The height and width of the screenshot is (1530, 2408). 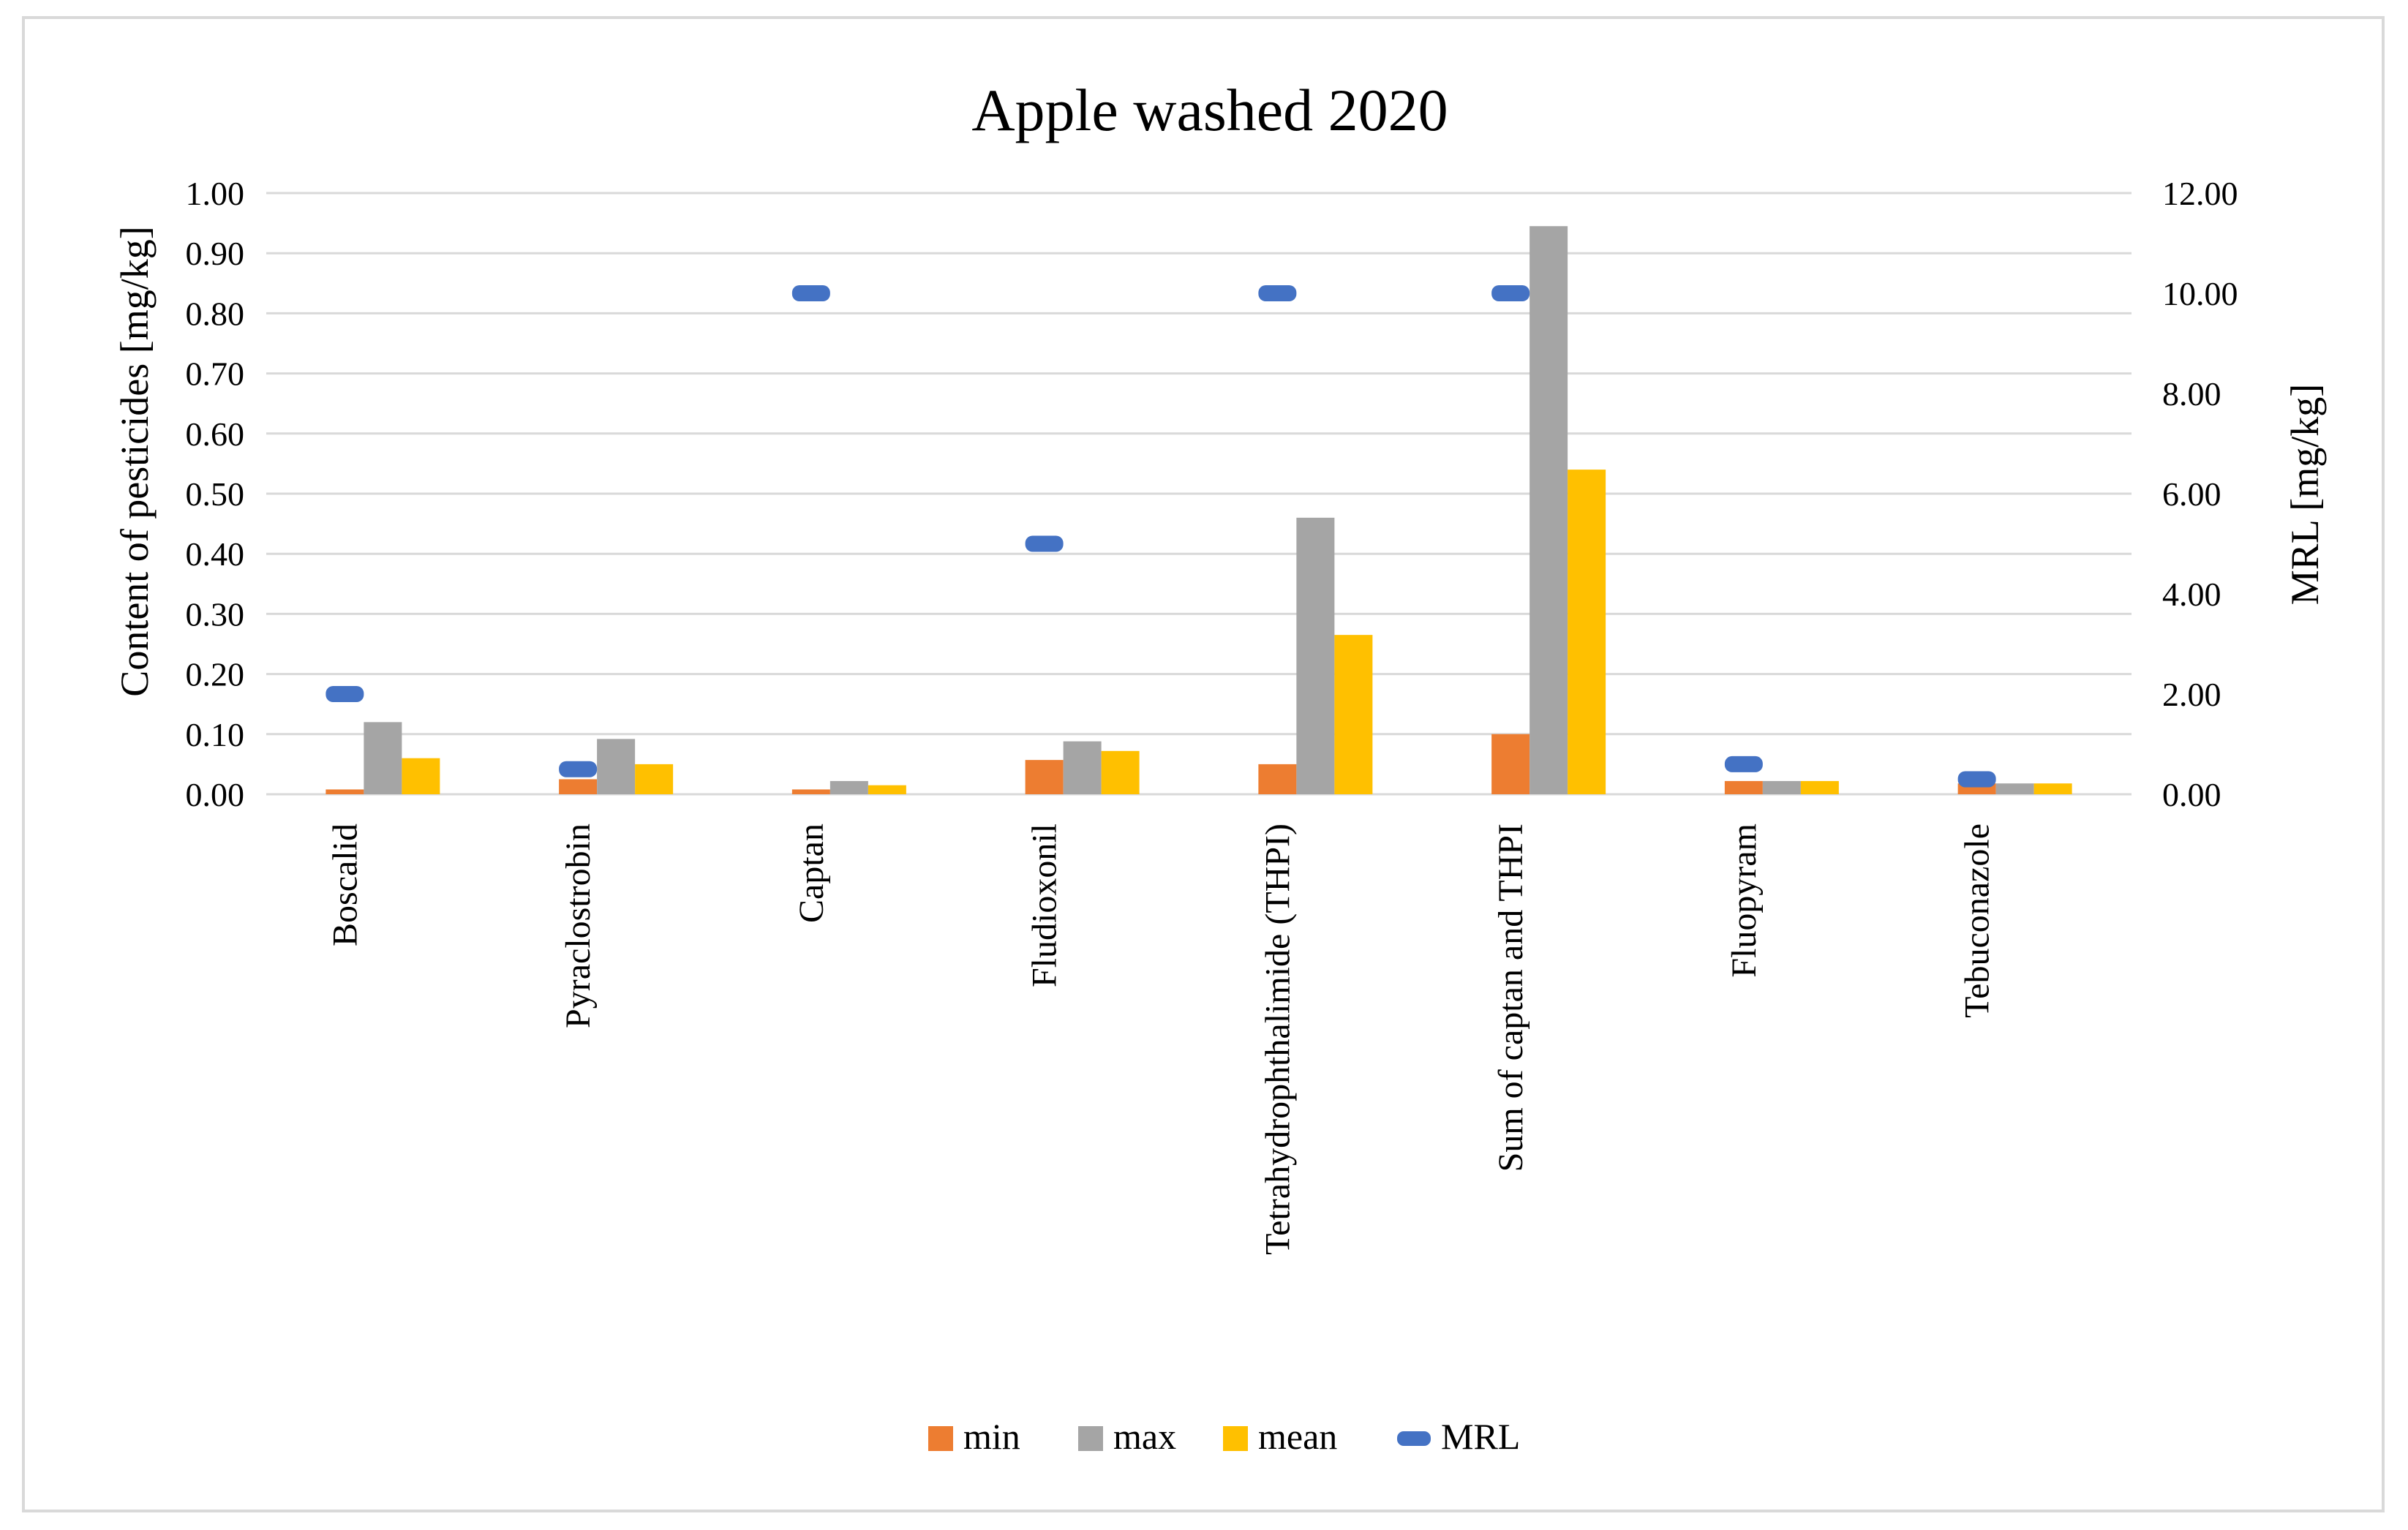 What do you see at coordinates (1511, 998) in the screenshot?
I see `category-label: Sum of captan and THPI` at bounding box center [1511, 998].